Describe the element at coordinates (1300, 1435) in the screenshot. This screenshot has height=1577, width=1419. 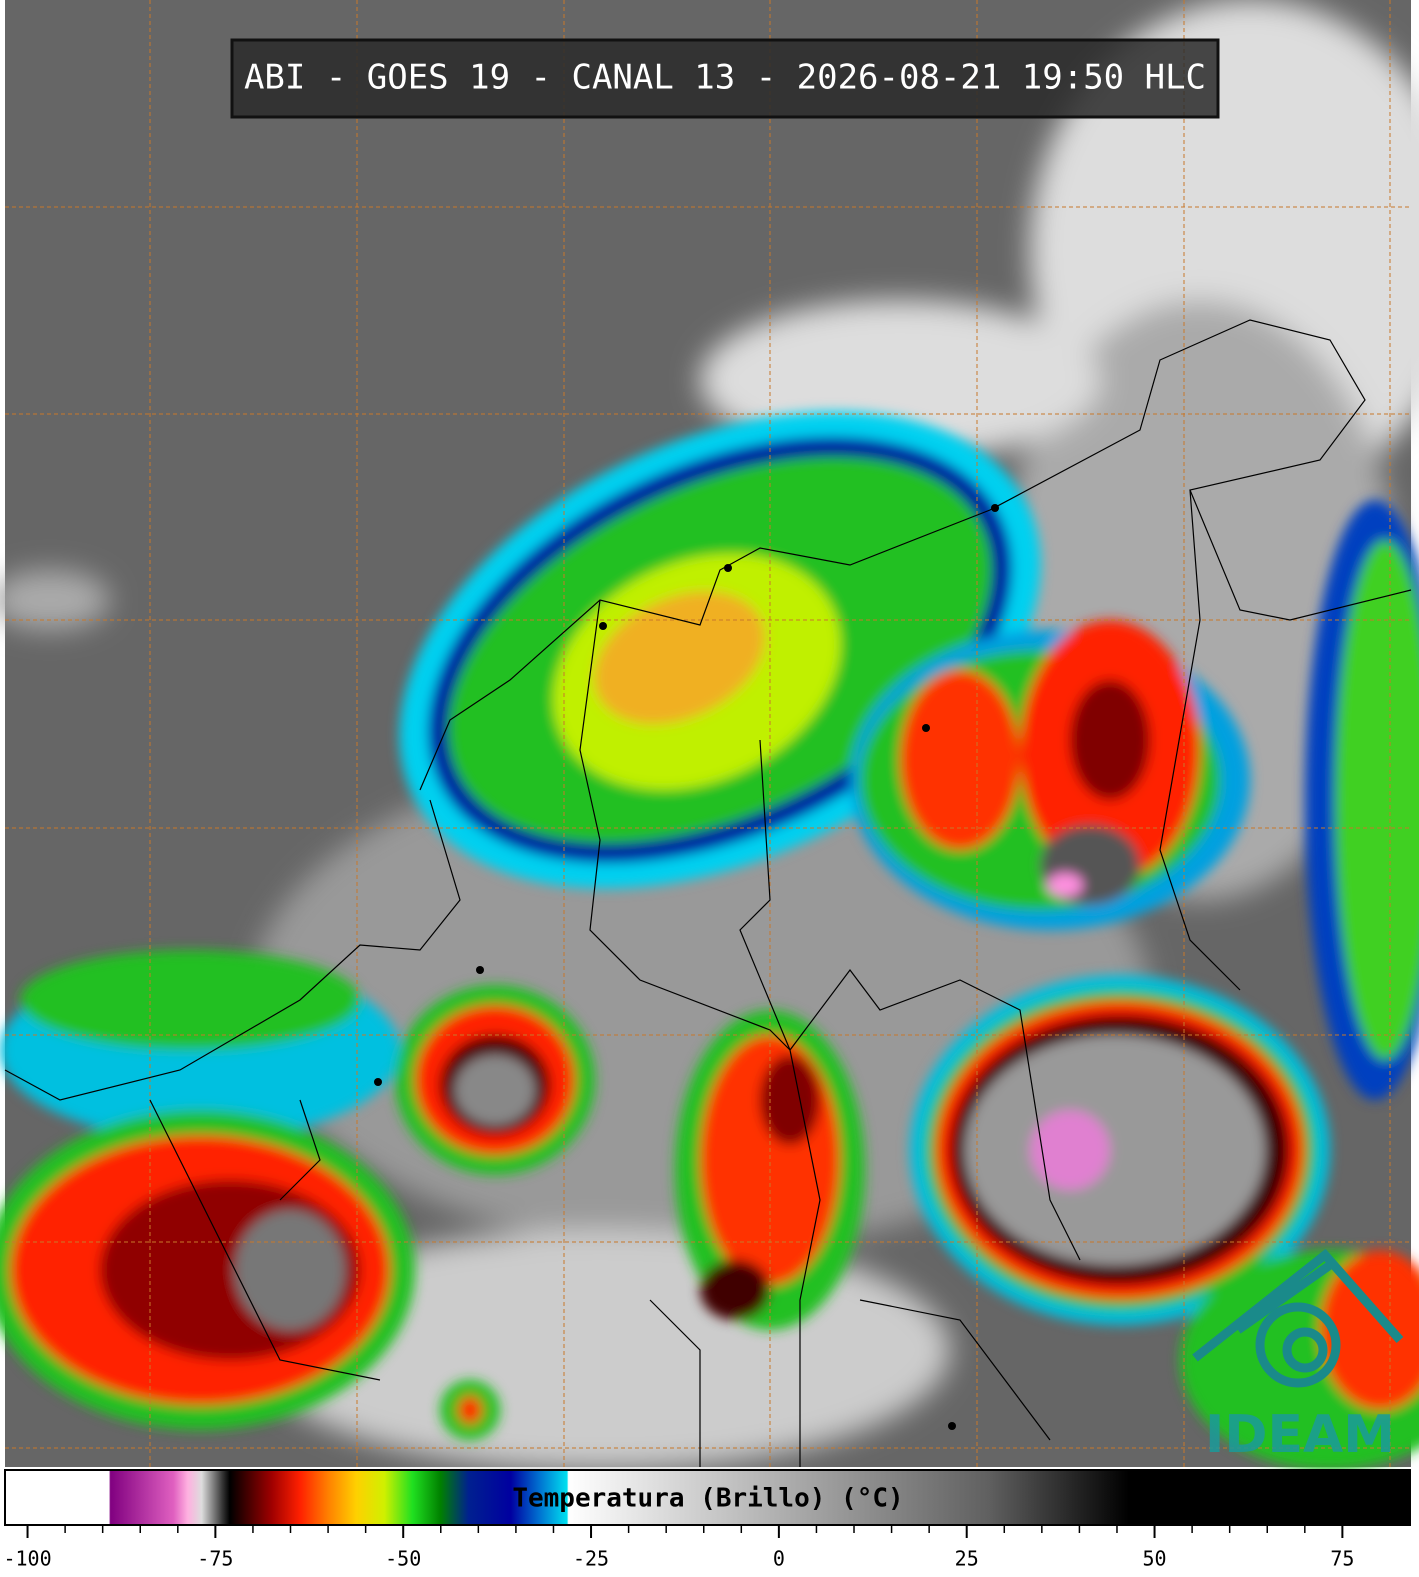
I see `logo-text: IDEAM` at that location.